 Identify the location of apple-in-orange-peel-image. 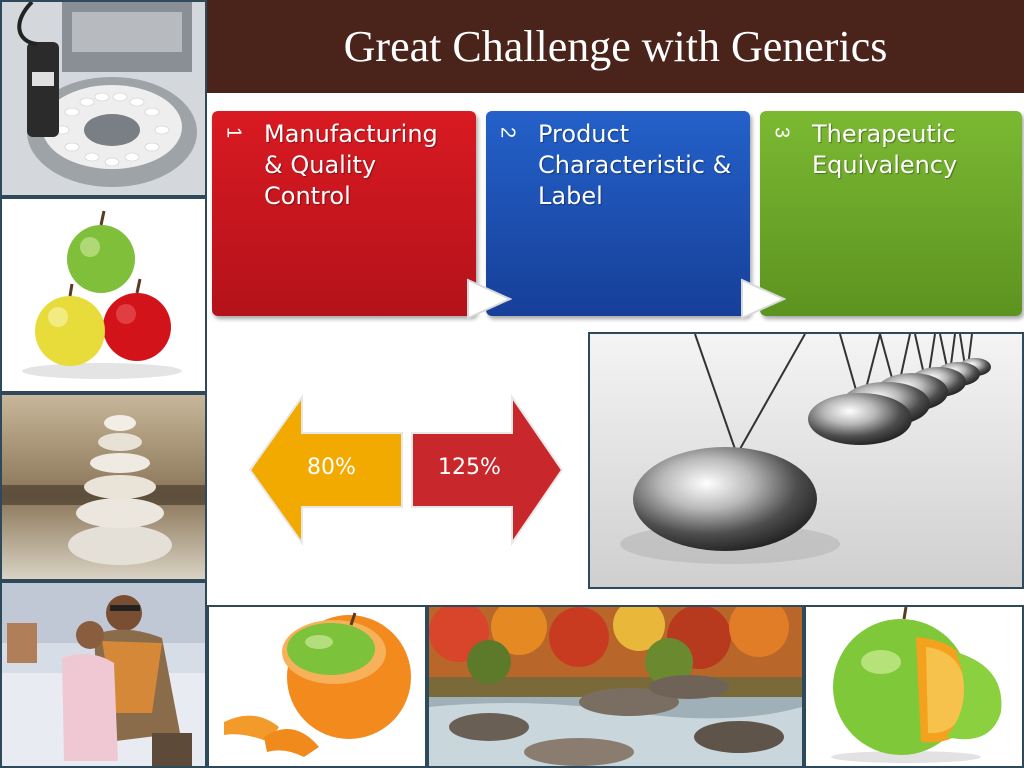
(317, 686).